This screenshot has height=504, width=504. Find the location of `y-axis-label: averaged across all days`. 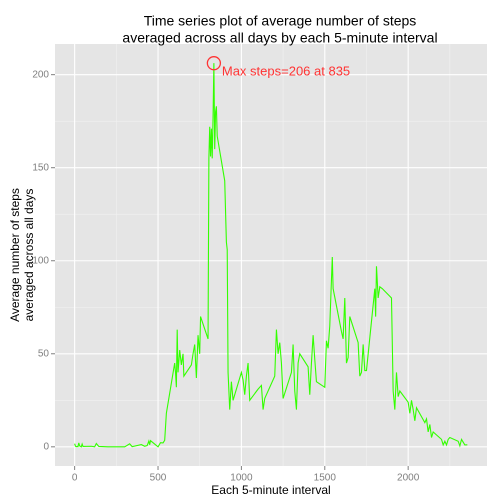

y-axis-label: averaged across all days is located at coordinates (29, 255).